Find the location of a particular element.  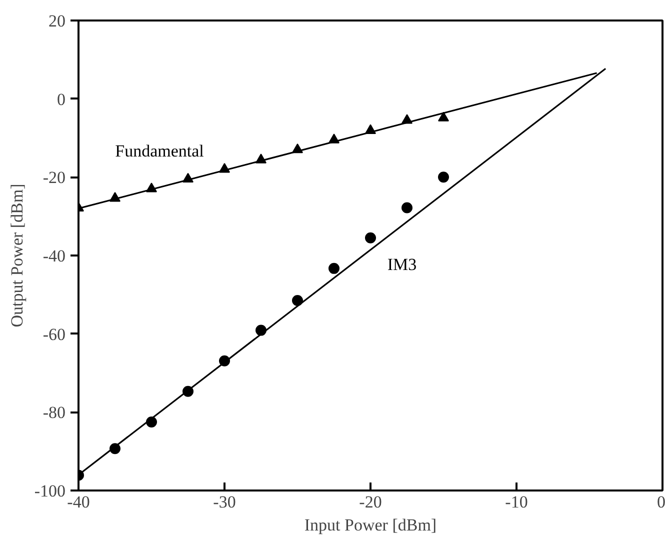

series-label: Fundamental is located at coordinates (159, 150).